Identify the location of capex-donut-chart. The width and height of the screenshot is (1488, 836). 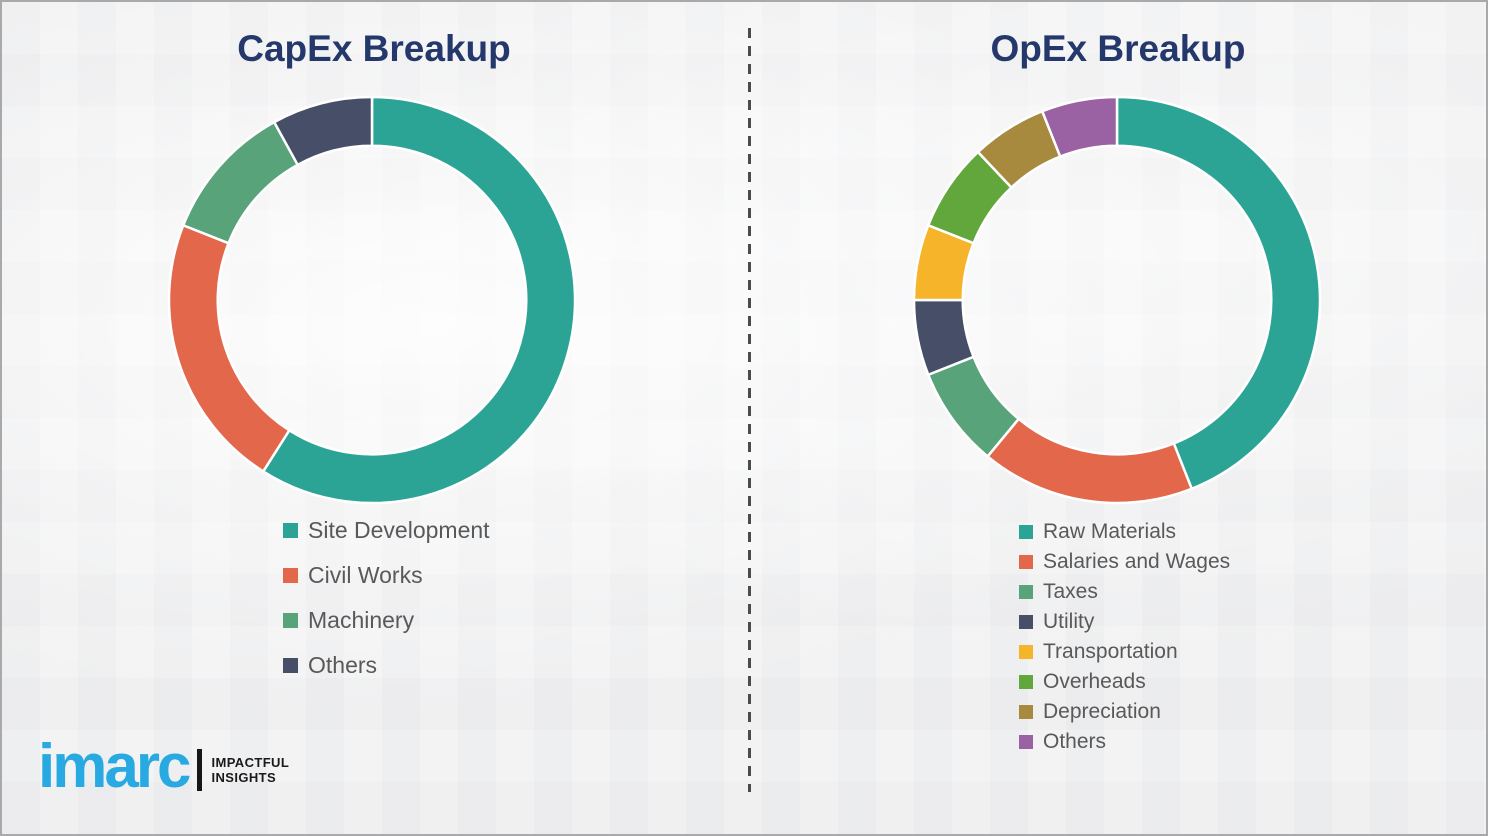
(372, 300).